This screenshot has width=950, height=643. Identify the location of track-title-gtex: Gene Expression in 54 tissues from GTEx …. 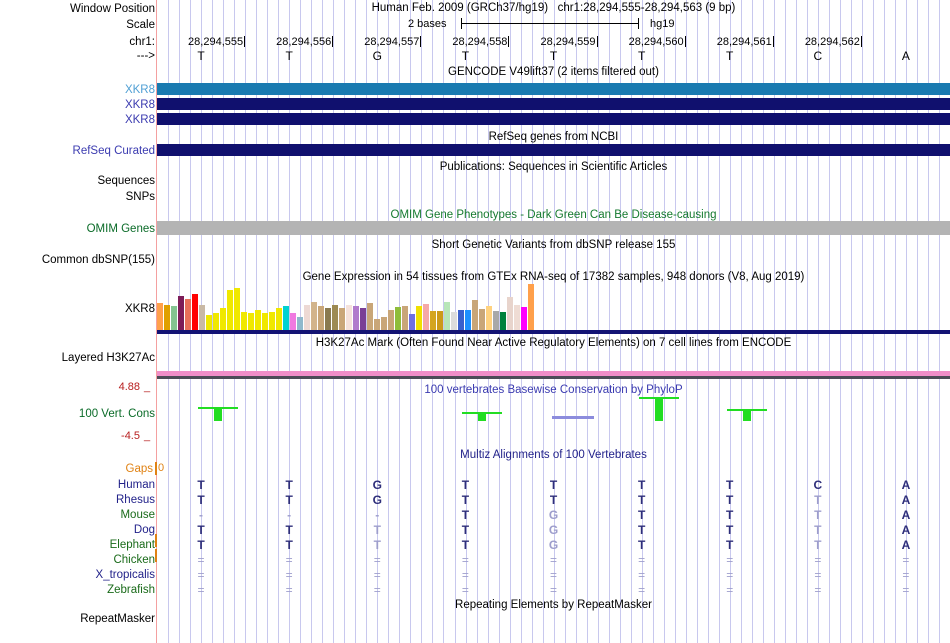
(553, 277).